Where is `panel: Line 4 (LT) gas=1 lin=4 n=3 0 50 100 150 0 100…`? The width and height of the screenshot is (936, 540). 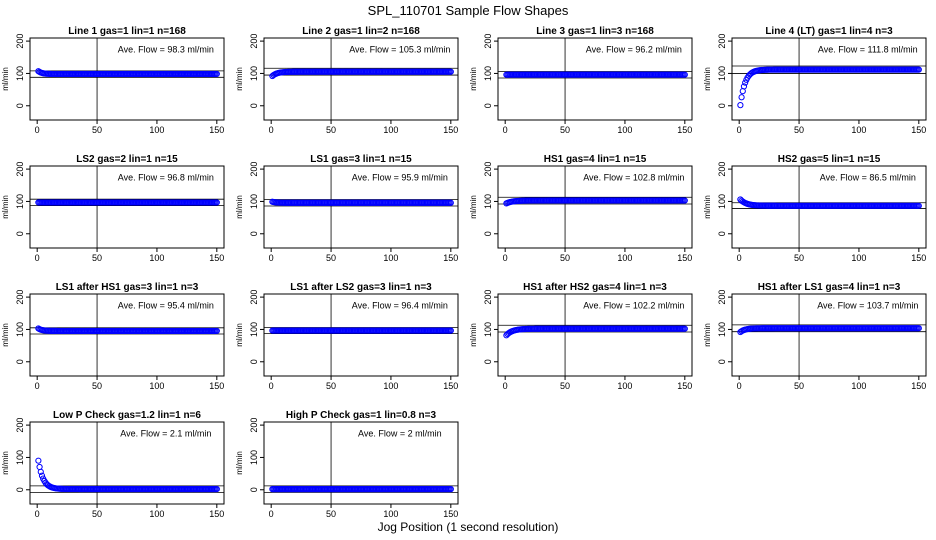 panel: Line 4 (LT) gas=1 lin=4 n=3 0 50 100 150 0 100… is located at coordinates (815, 80).